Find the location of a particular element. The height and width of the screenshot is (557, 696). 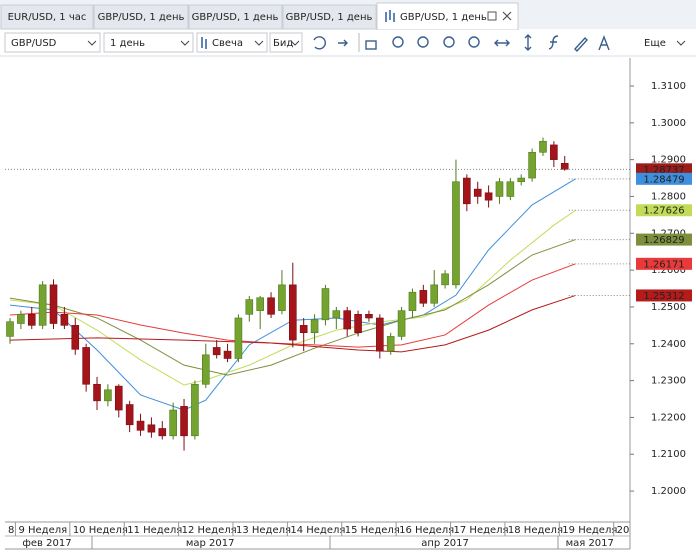

y-tick-label: 1.2300 is located at coordinates (668, 381).